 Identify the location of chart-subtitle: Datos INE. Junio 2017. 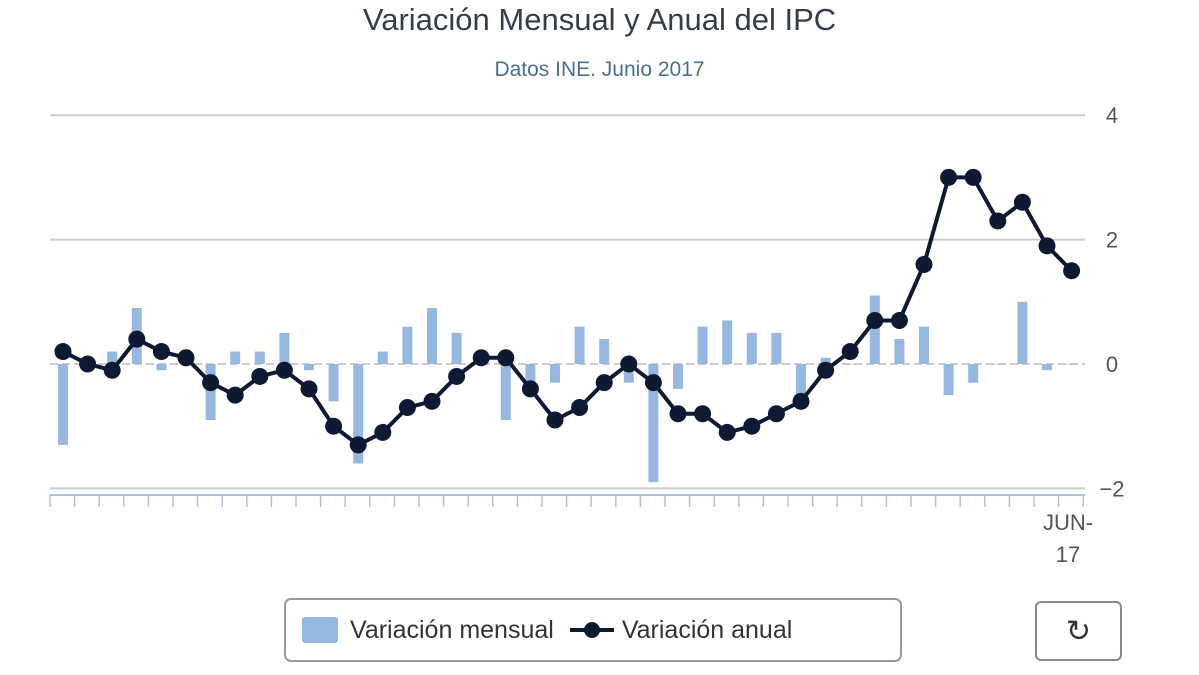
(599, 69).